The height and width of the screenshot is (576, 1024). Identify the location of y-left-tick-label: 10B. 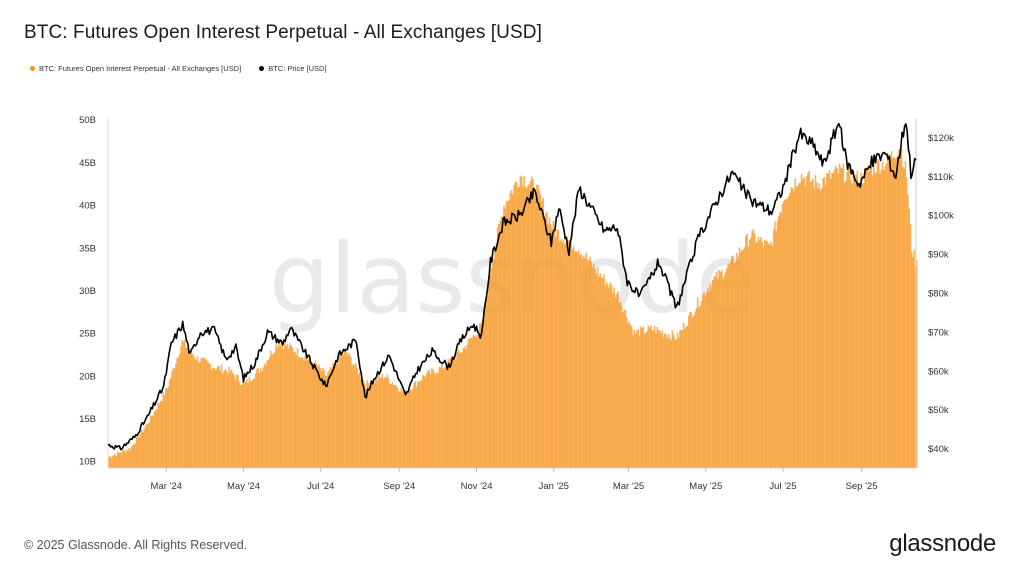
(87, 462).